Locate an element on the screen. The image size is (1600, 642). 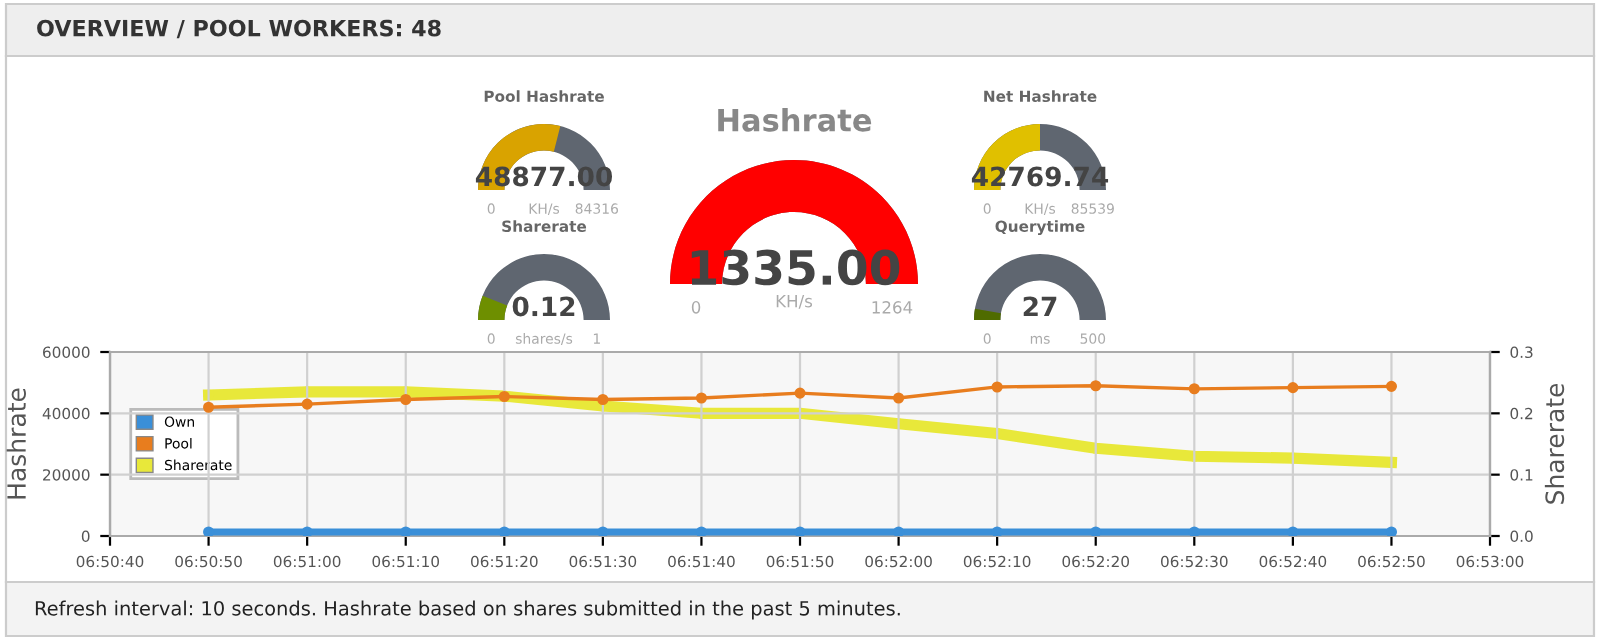
text: Hashrate is located at coordinates (795, 120).